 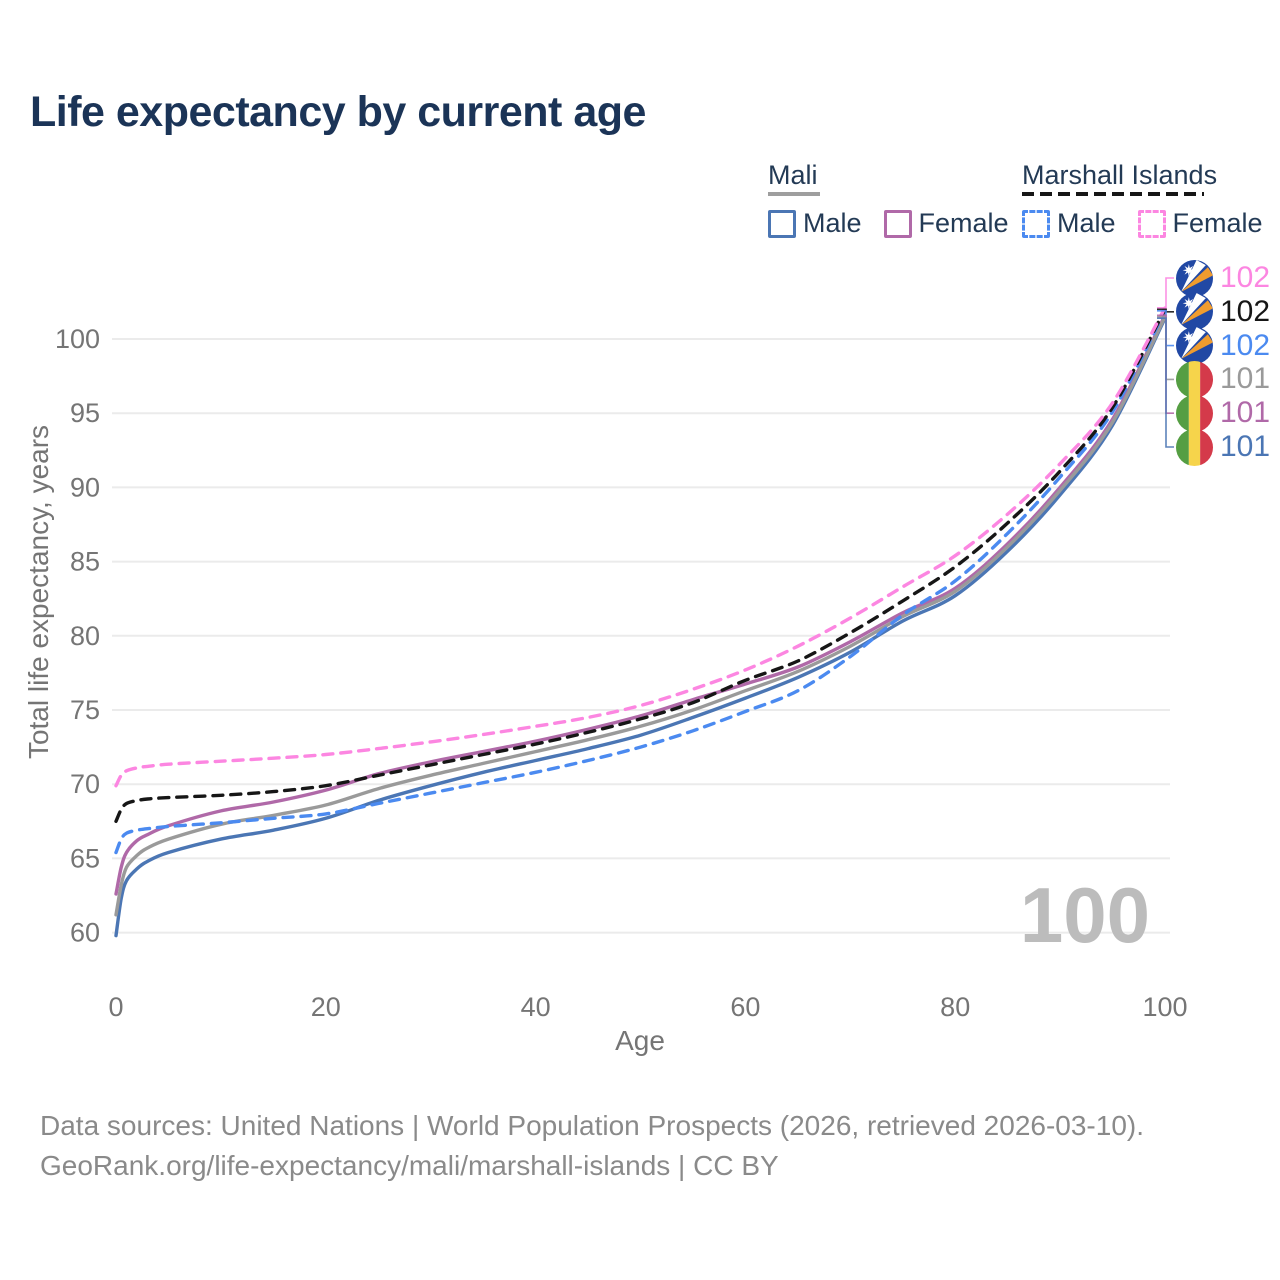 I want to click on age-indicator: 100, so click(x=1085, y=915).